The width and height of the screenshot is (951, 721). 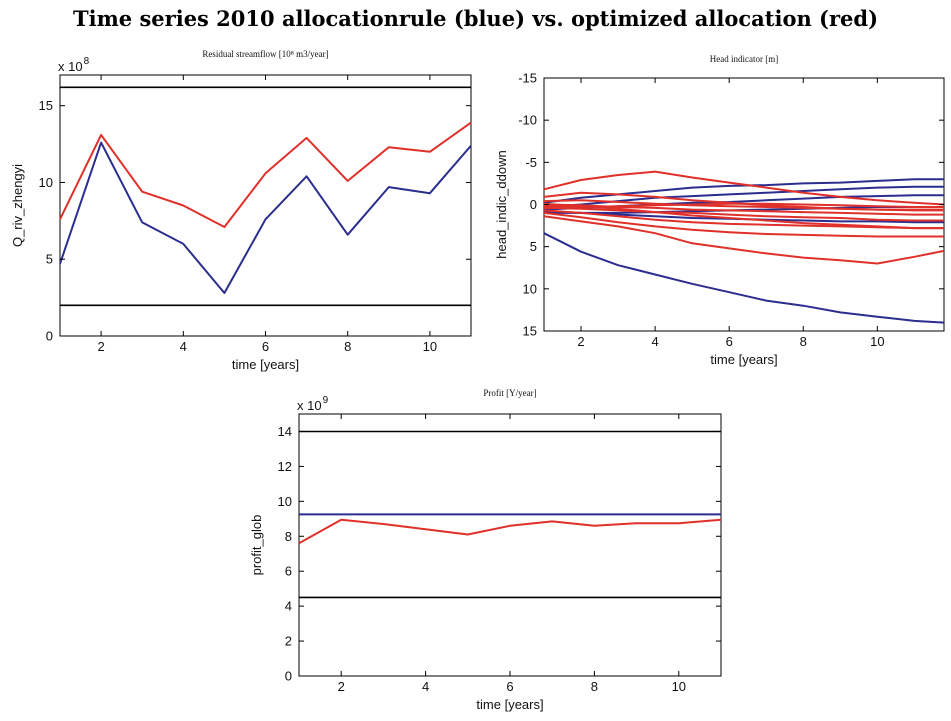 I want to click on y-tick-label: 6, so click(x=288, y=571).